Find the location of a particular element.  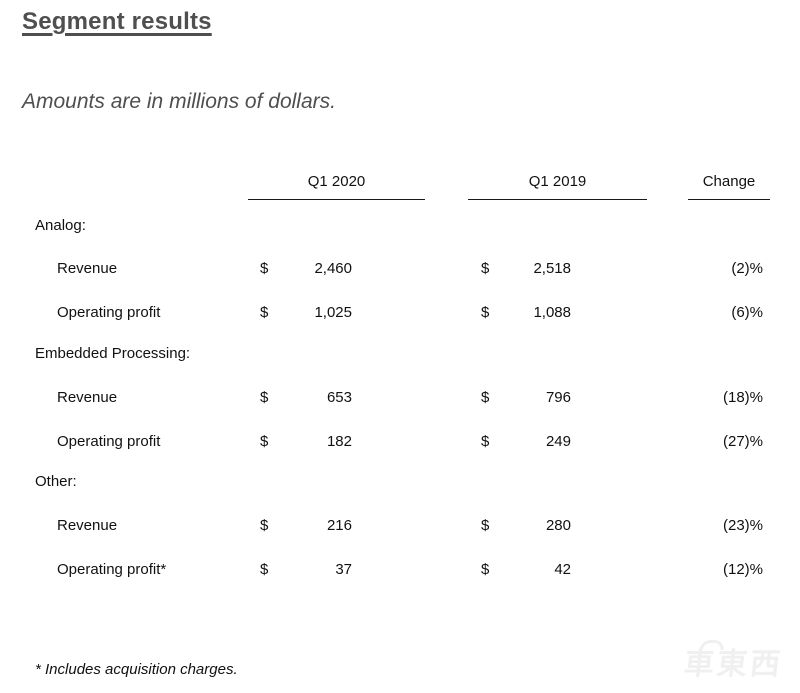

value-q1-2020: 653 is located at coordinates (339, 397).